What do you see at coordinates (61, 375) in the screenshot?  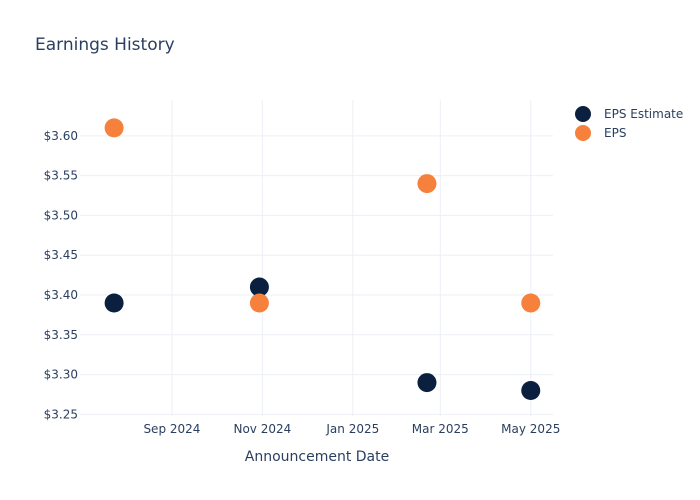 I see `y-tick-label: $3.30` at bounding box center [61, 375].